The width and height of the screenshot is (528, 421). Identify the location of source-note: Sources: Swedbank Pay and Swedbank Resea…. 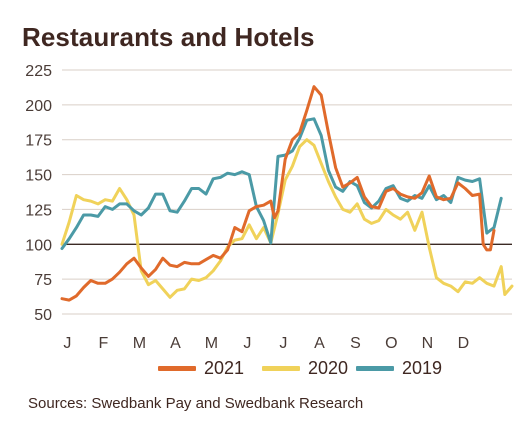
(196, 403).